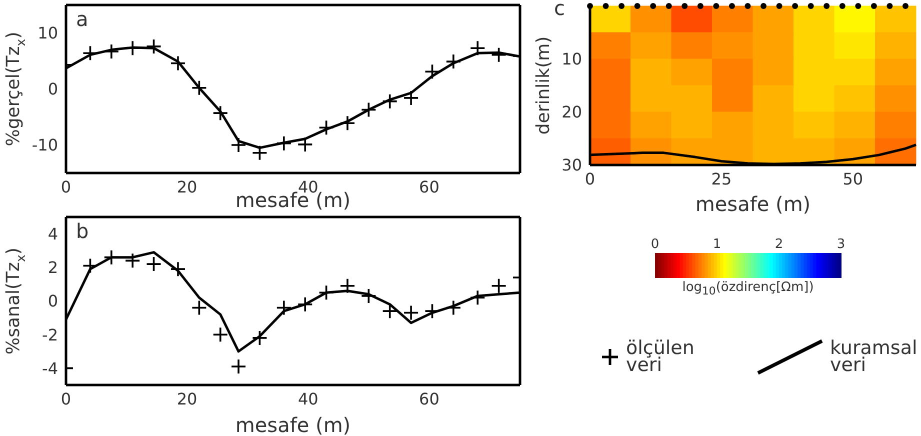  I want to click on x-tick-label: 50, so click(853, 178).